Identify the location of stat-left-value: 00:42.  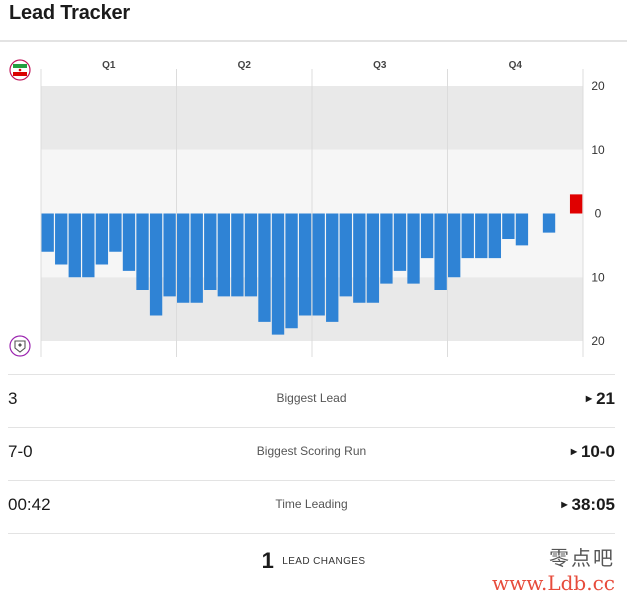
(29, 504).